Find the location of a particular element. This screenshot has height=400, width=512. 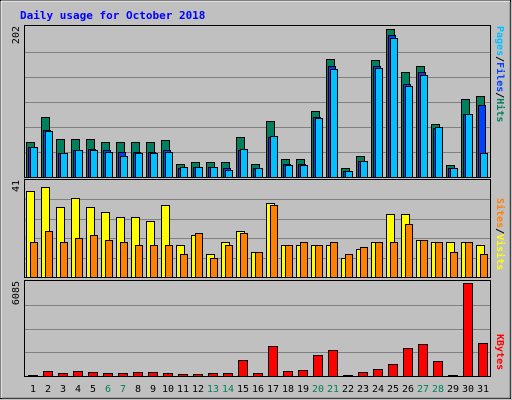

x-tick-day-25: 25 is located at coordinates (393, 389).